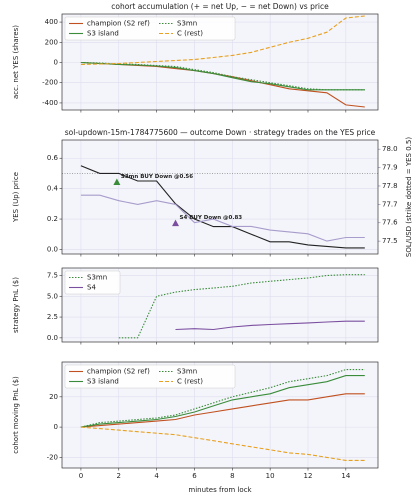  Describe the element at coordinates (52, 457) in the screenshot. I see `y-tick-label: -20` at that location.